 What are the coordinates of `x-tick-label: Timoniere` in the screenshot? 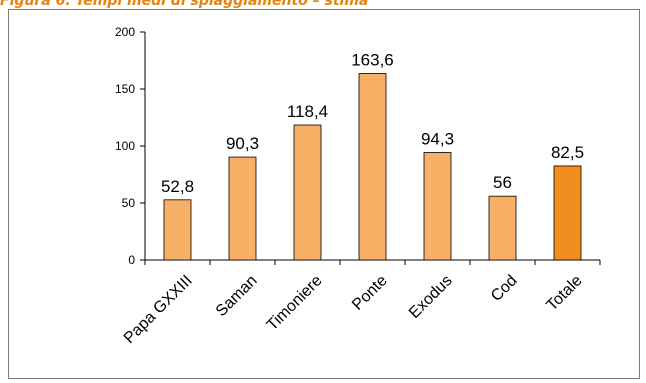 It's located at (295, 303).